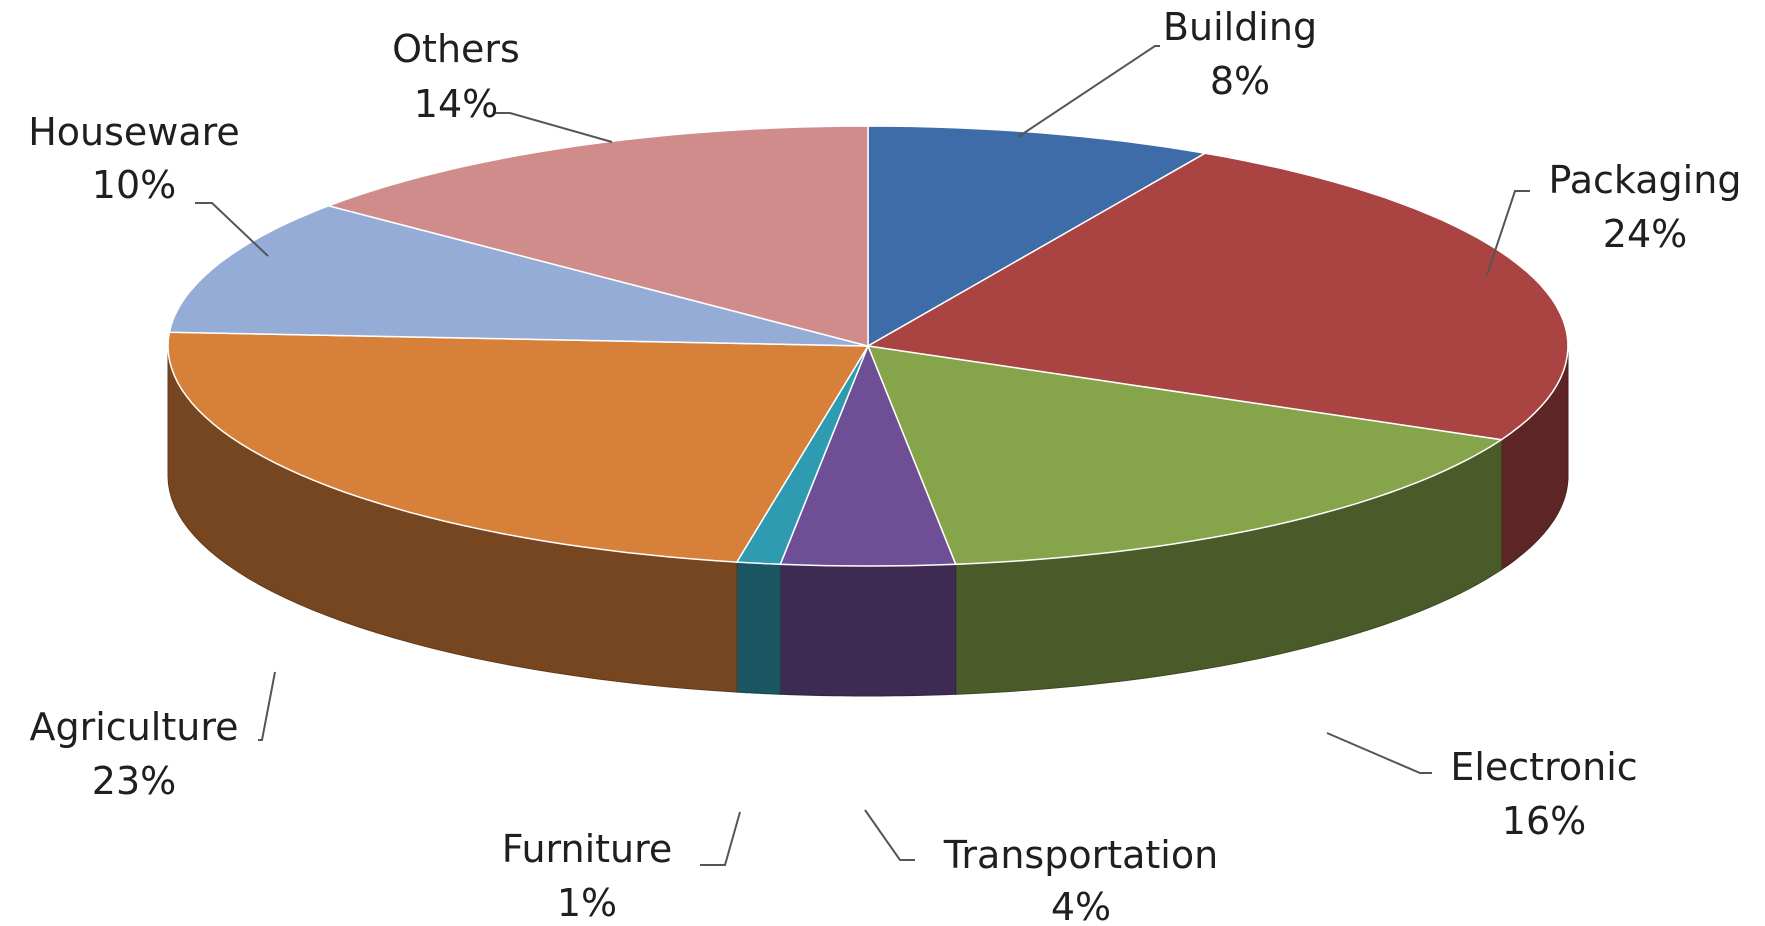 The height and width of the screenshot is (926, 1765). I want to click on slice-name-electronic: Electronic, so click(1543, 767).